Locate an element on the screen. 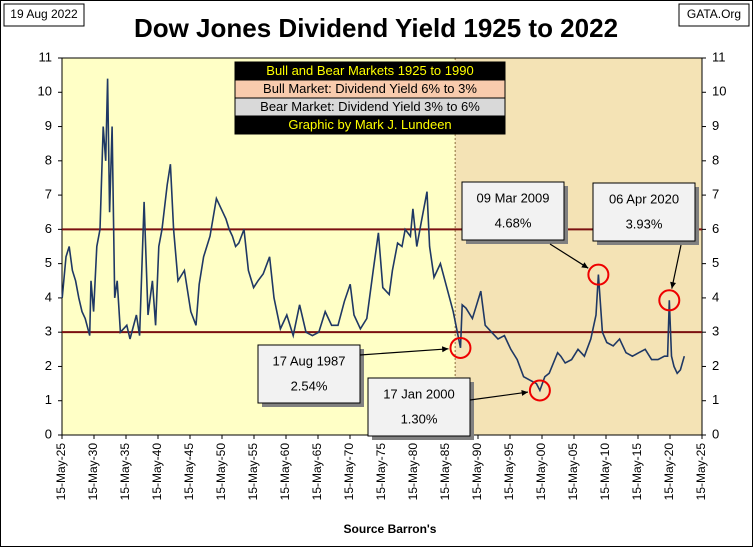 This screenshot has height=547, width=753. y2-tick-label: 1 is located at coordinates (715, 399).